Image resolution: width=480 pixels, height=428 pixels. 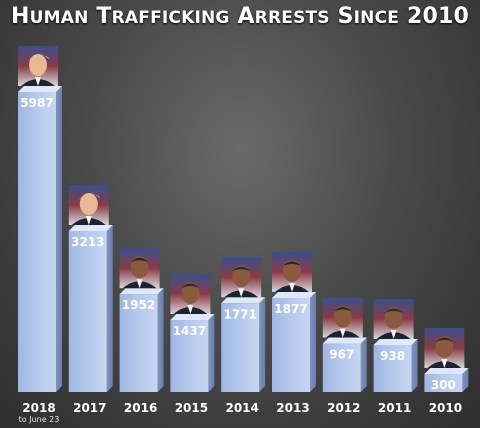 What do you see at coordinates (89, 408) in the screenshot?
I see `x-tick-label: 2017` at bounding box center [89, 408].